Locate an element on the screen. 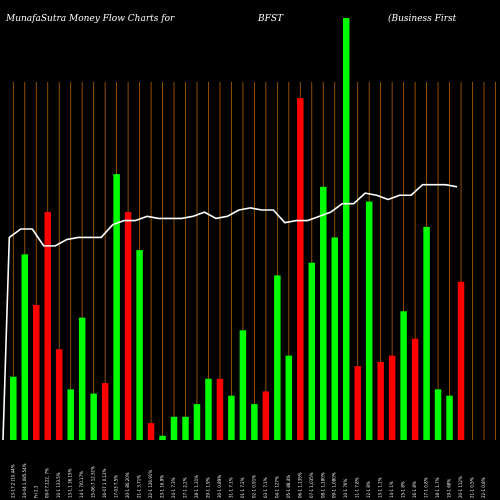 The height and width of the screenshot is (500, 500). x-tick-label: 03-1 7.1% is located at coordinates (265, 487).